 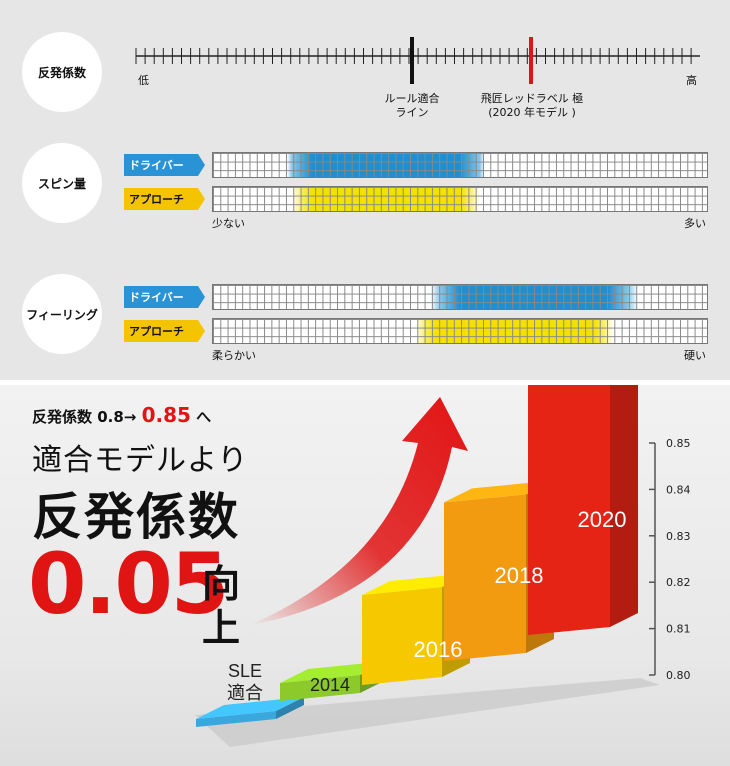 I want to click on feeling-approach-tag: アプローチ, so click(x=164, y=331).